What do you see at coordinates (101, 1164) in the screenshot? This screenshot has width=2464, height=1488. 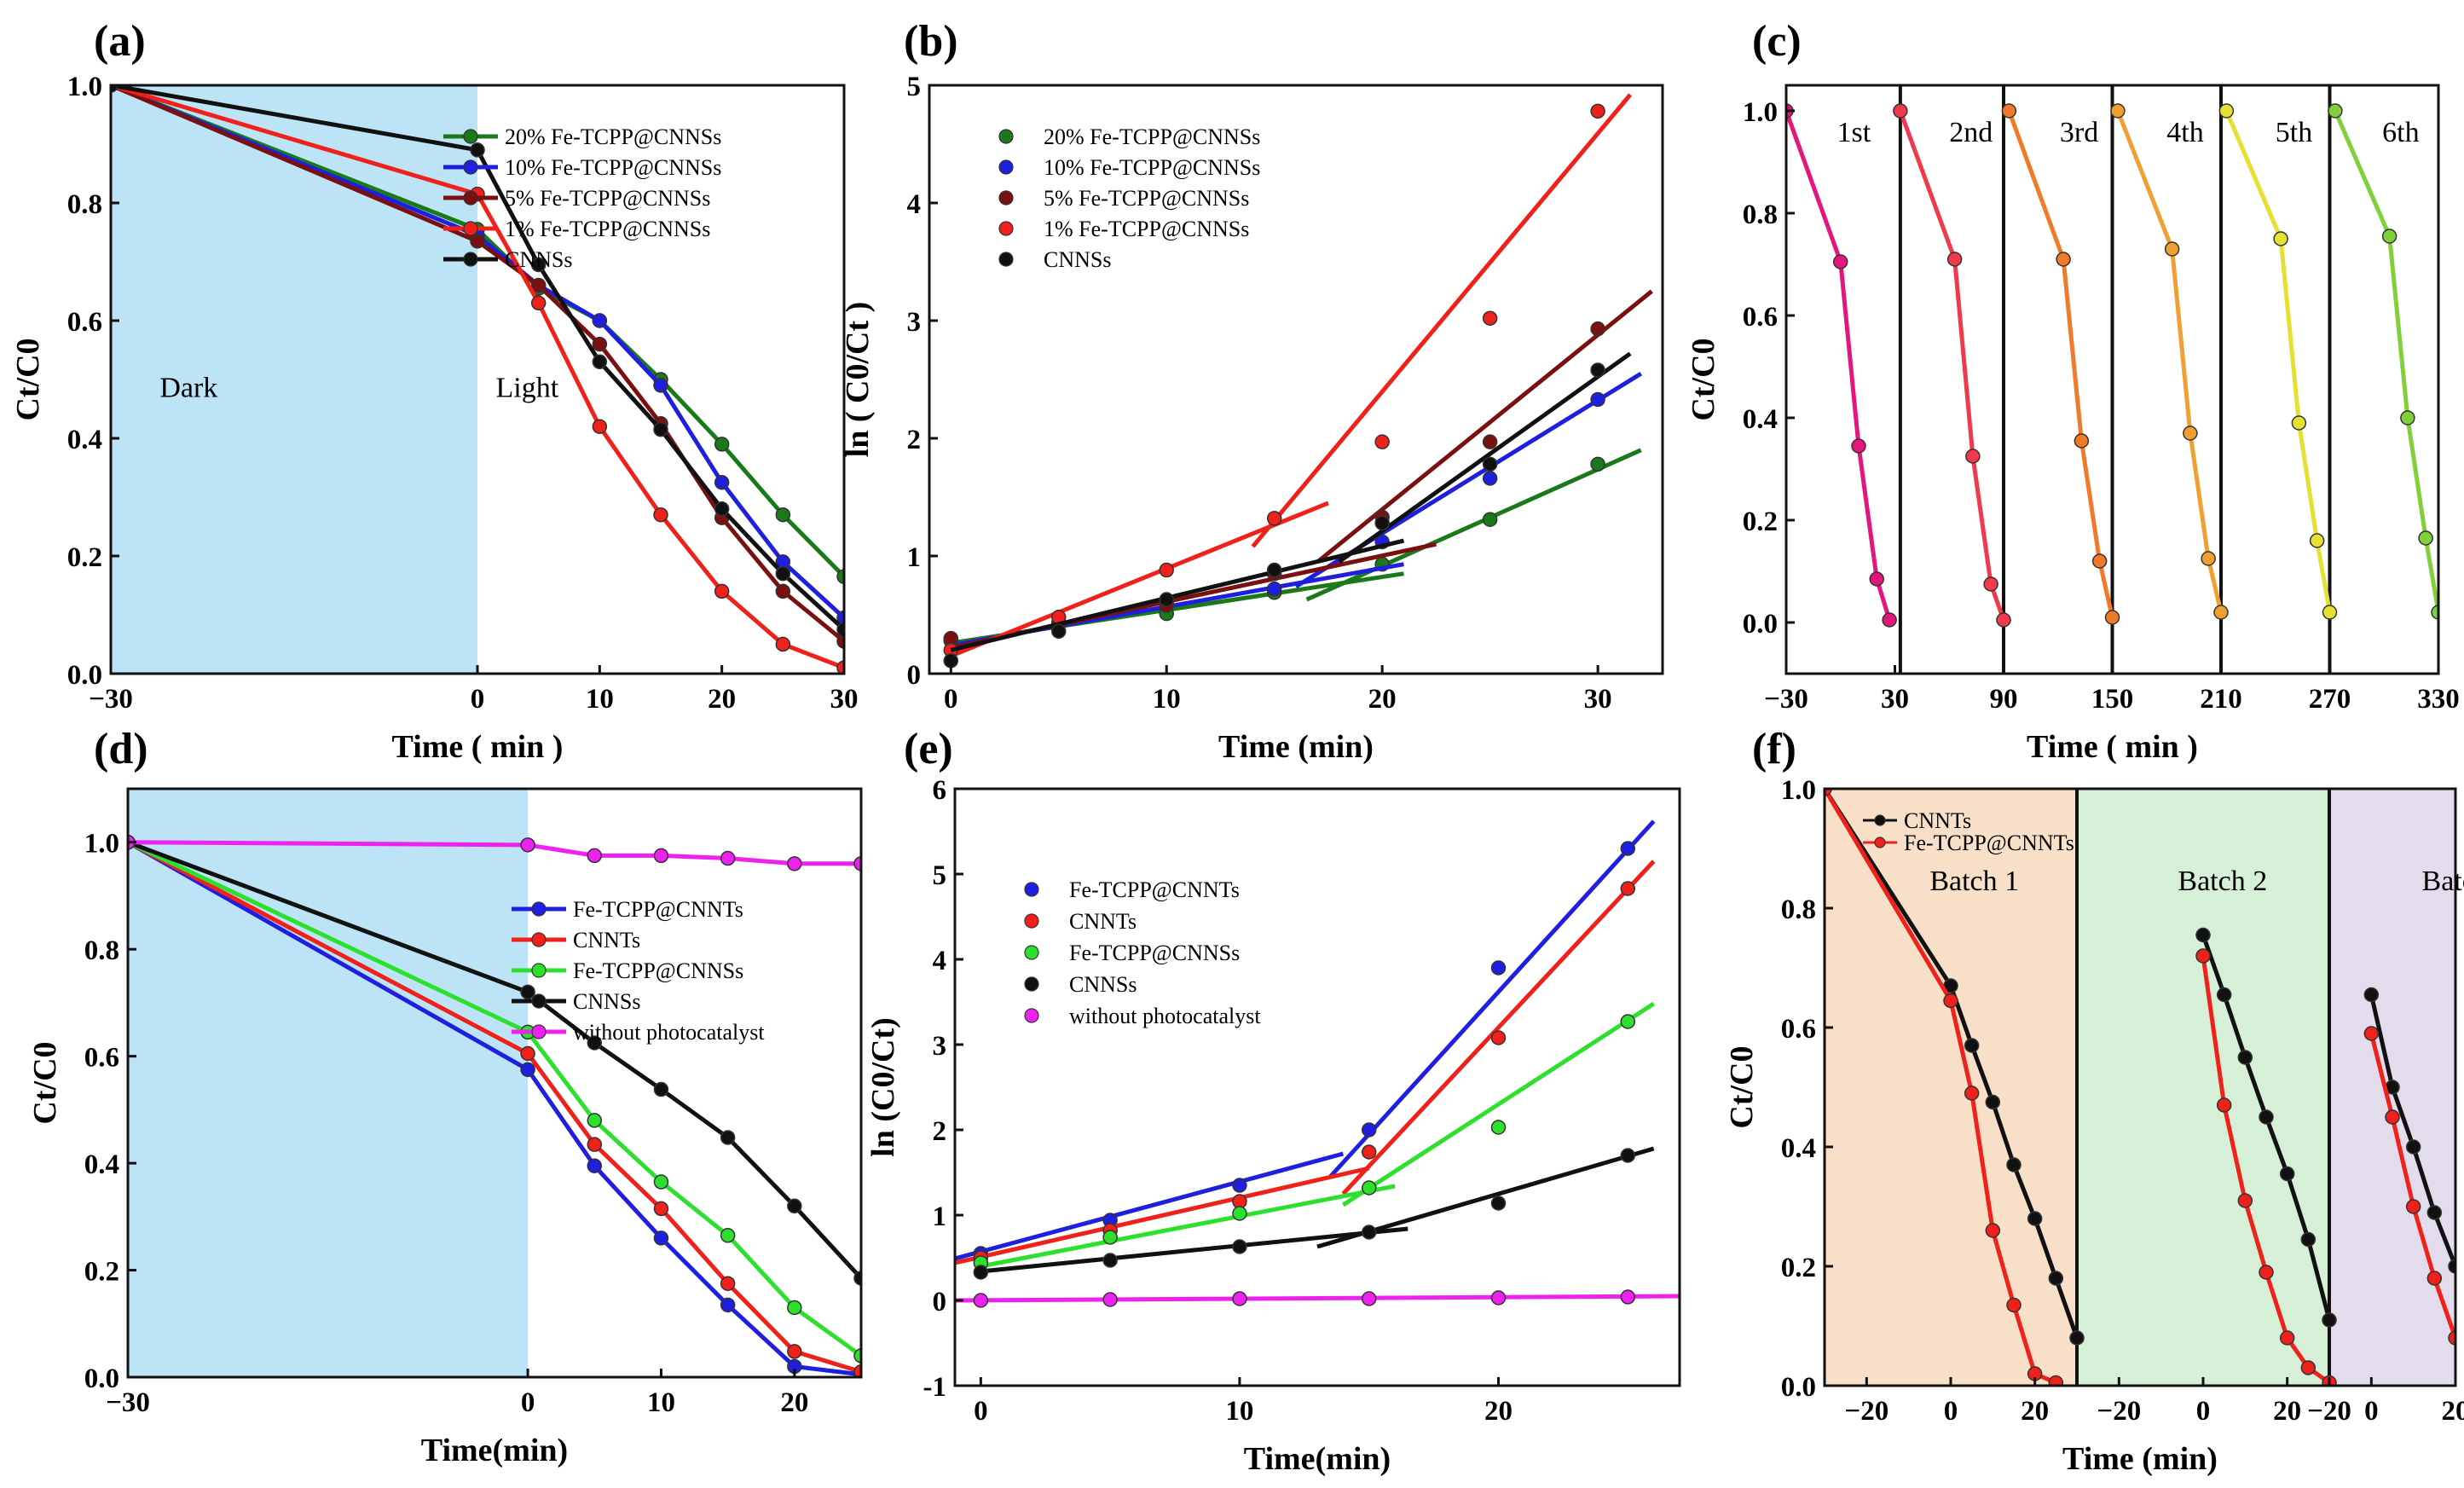 I see `y-tick-label: 0.4` at bounding box center [101, 1164].